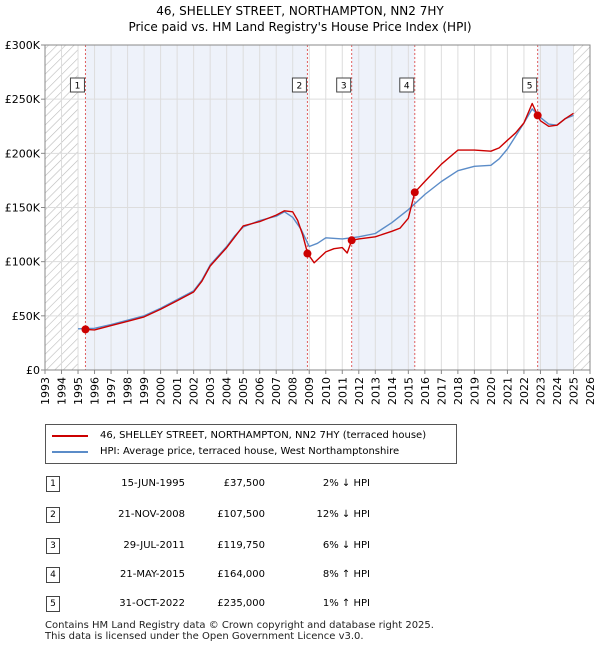 The height and width of the screenshot is (650, 600). Describe the element at coordinates (309, 391) in the screenshot. I see `x-tick-label: 2009` at that location.